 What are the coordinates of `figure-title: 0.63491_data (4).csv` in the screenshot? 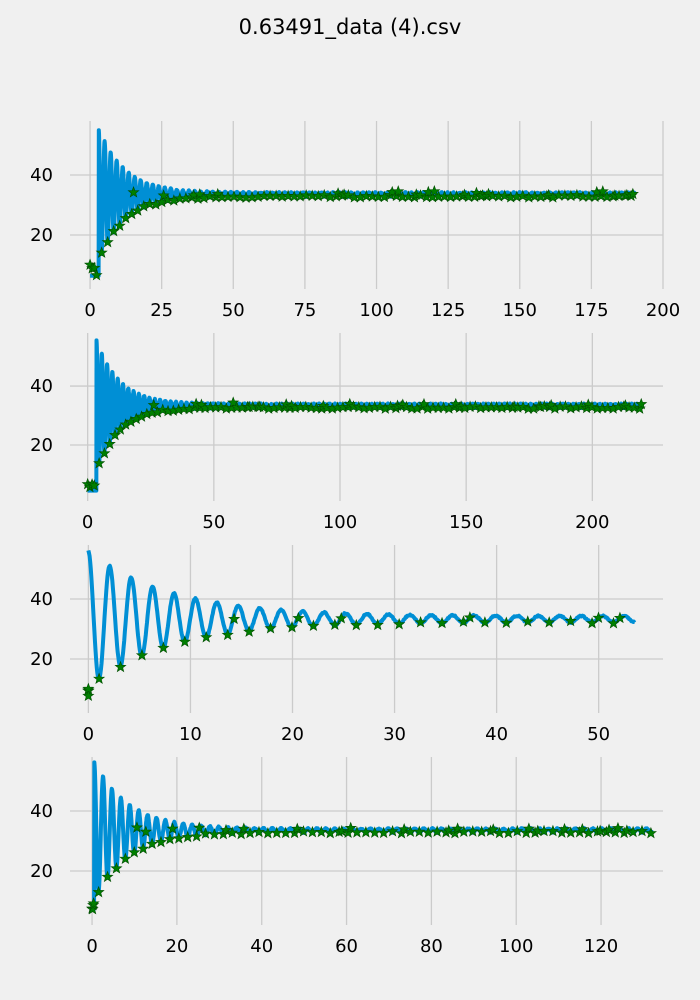 It's located at (350, 27).